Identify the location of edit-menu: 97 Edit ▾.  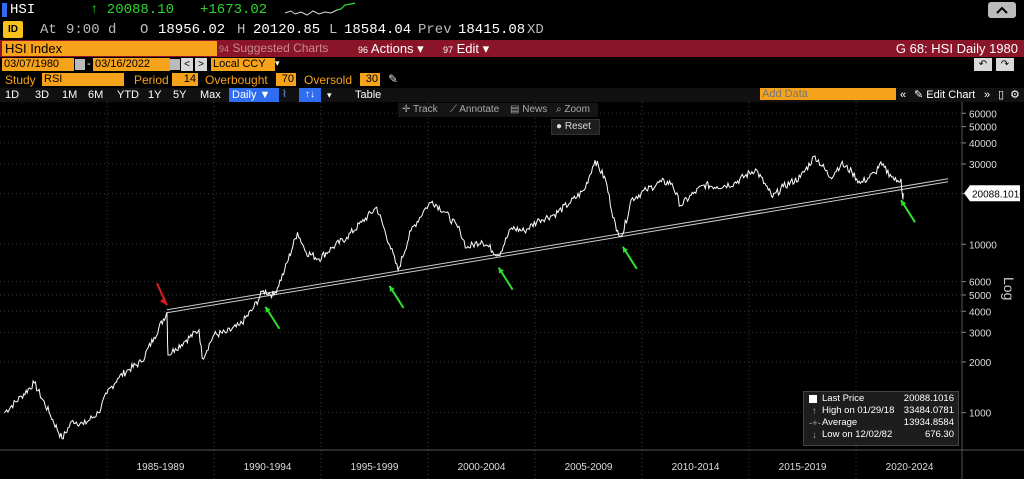
(466, 48).